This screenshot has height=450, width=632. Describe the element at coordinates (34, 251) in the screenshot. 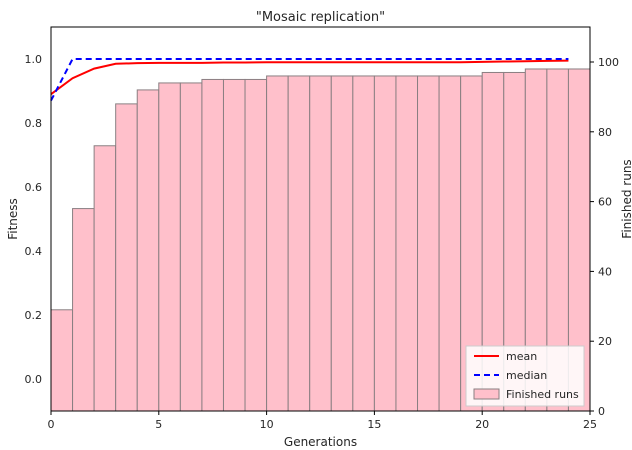

I see `y-tick-label: 0.4` at that location.